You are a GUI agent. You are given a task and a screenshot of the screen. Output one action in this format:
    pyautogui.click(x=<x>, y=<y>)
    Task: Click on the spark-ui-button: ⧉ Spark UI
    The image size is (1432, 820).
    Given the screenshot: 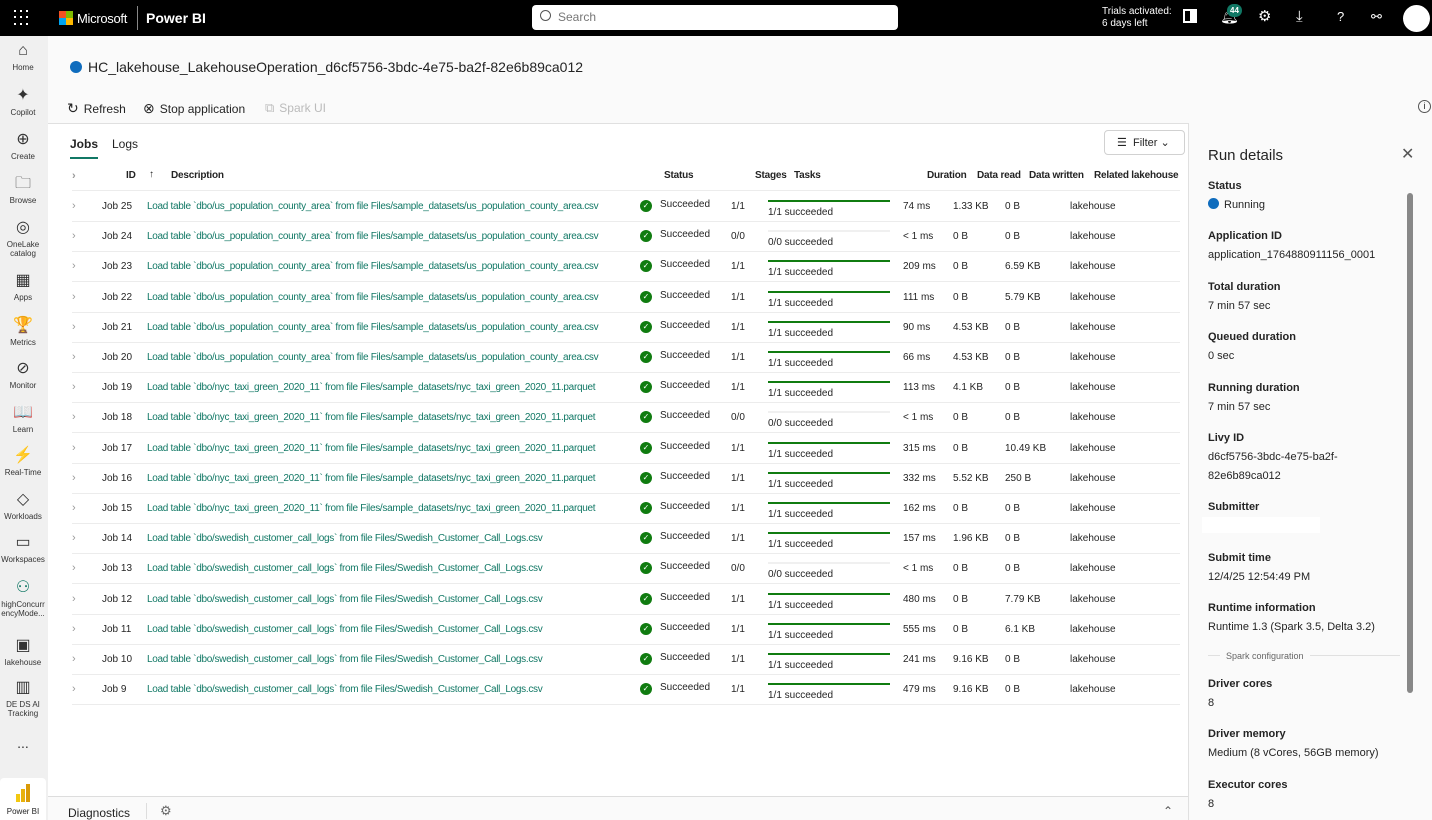 What is the action you would take?
    pyautogui.click(x=295, y=108)
    